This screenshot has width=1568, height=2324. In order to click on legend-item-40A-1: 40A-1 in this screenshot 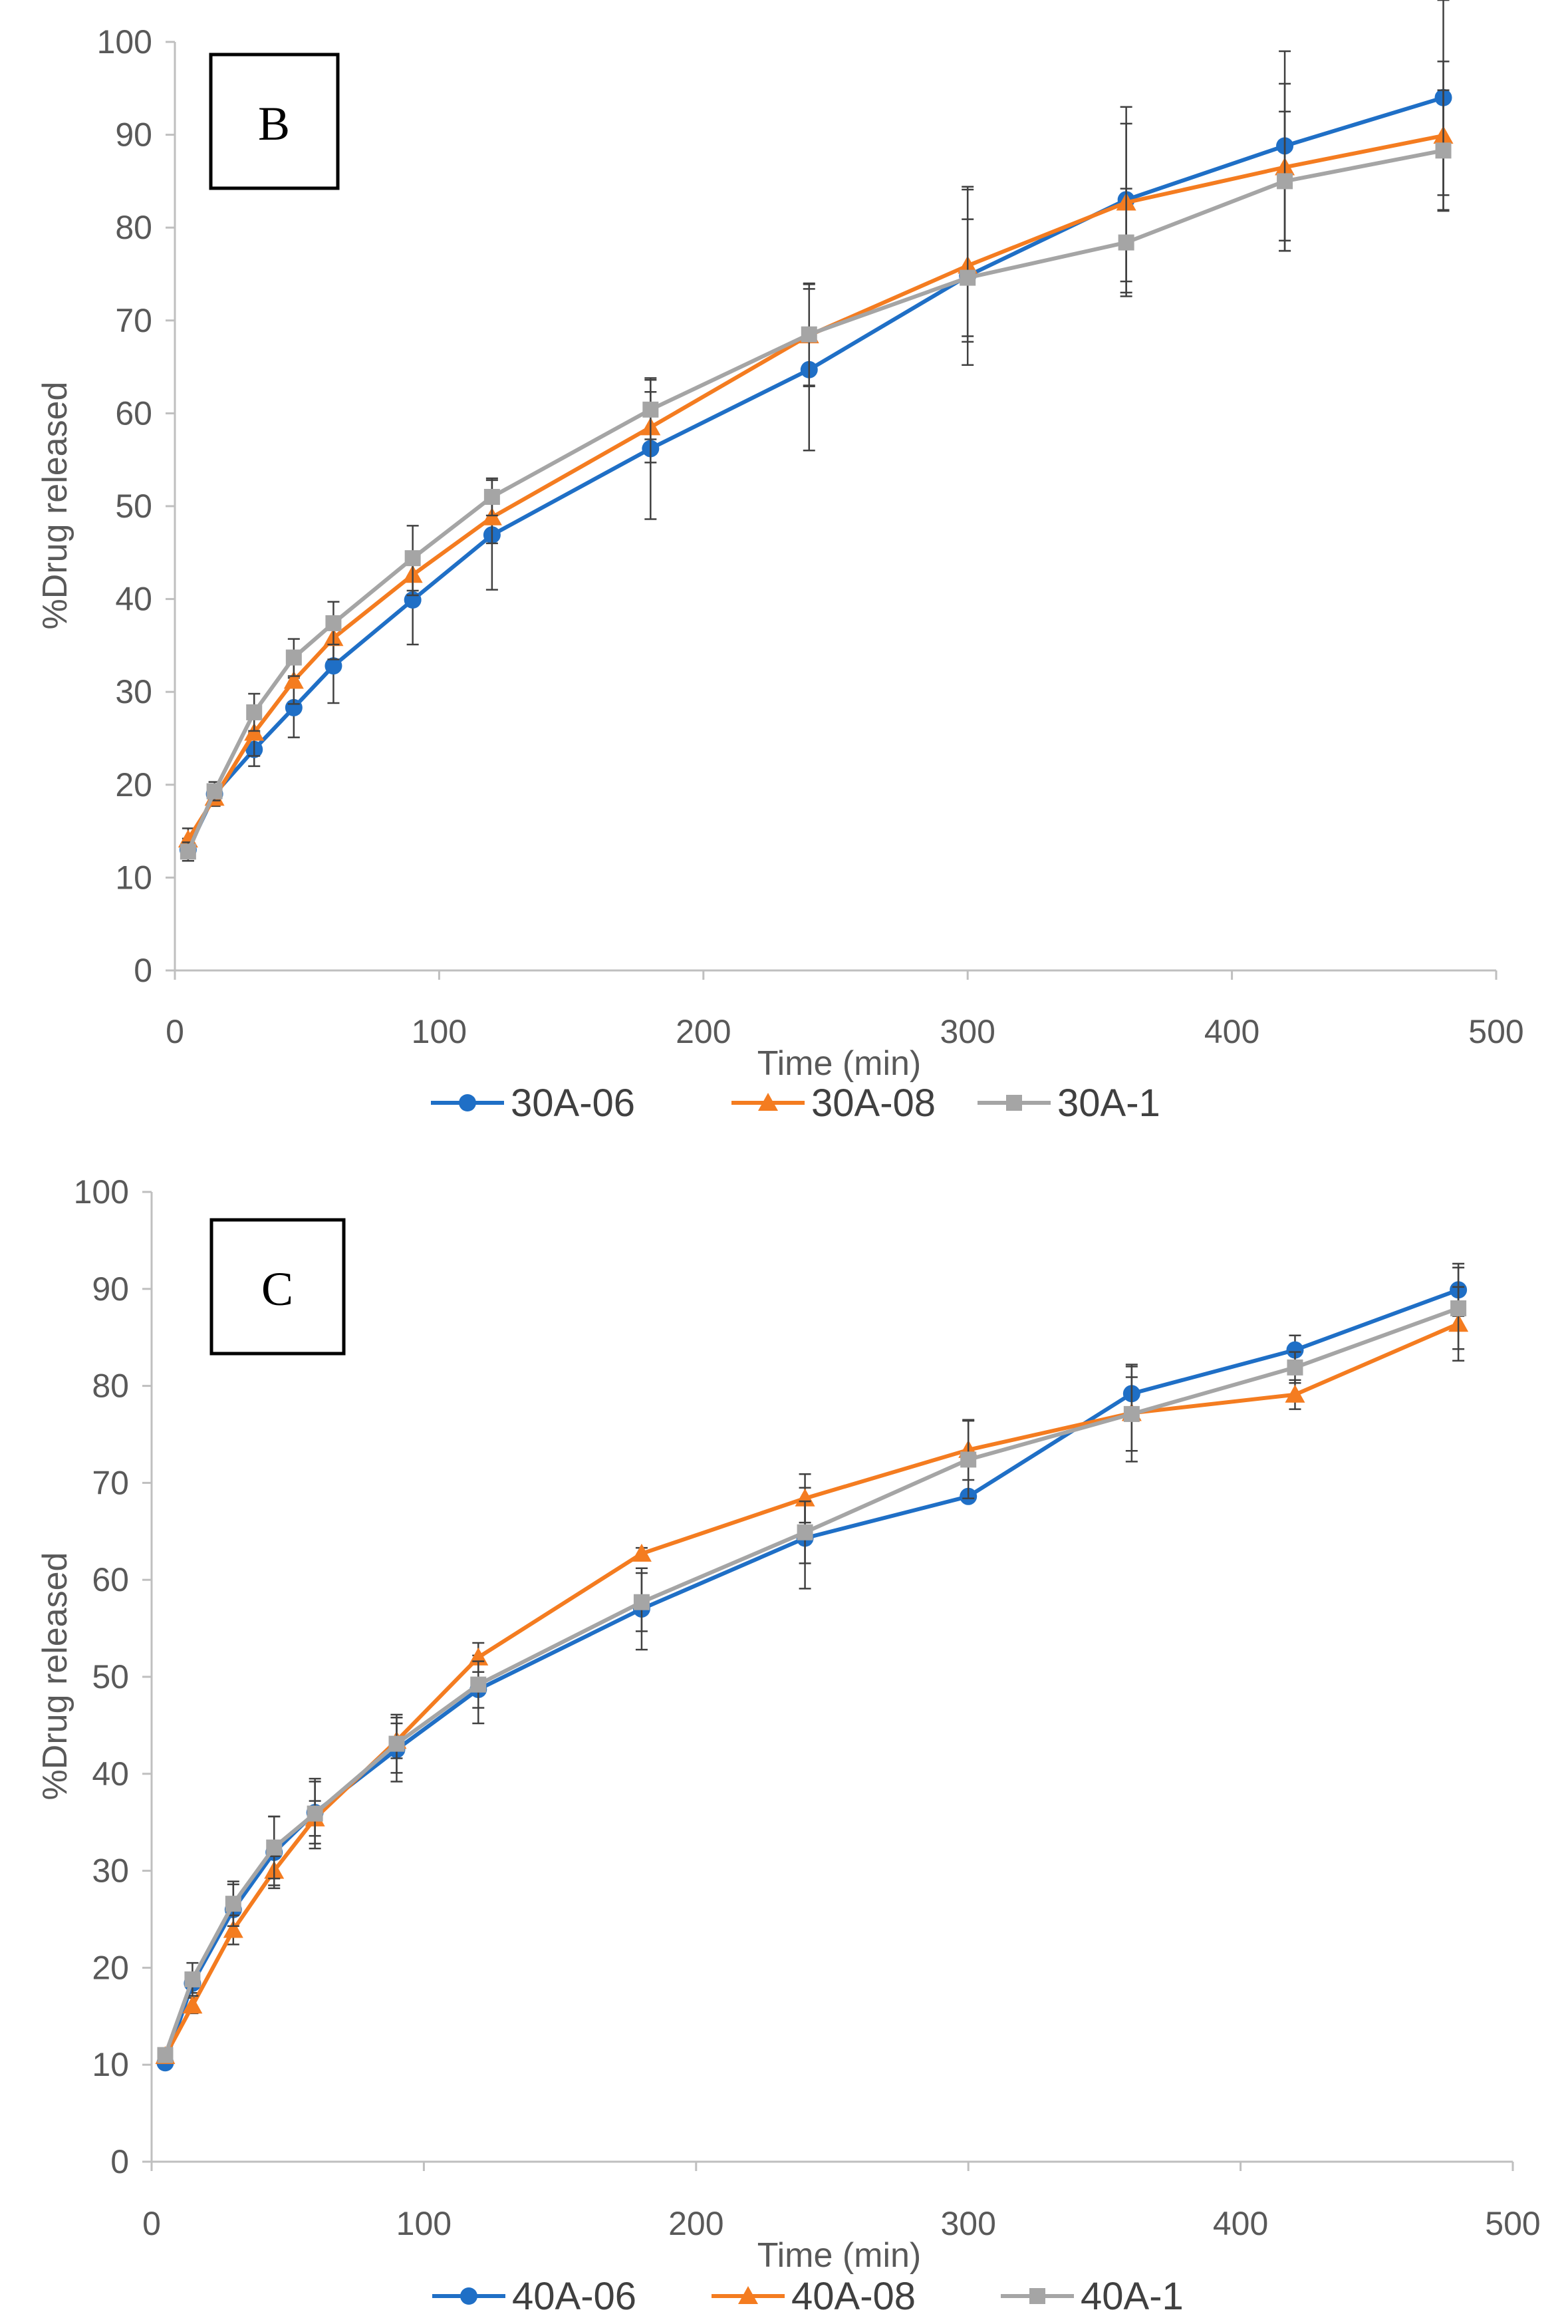, I will do `click(1092, 2296)`.